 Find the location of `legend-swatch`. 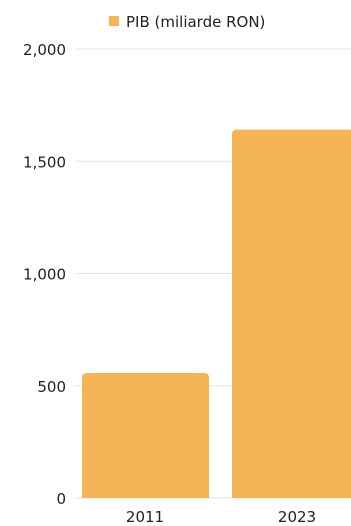

legend-swatch is located at coordinates (114, 21).